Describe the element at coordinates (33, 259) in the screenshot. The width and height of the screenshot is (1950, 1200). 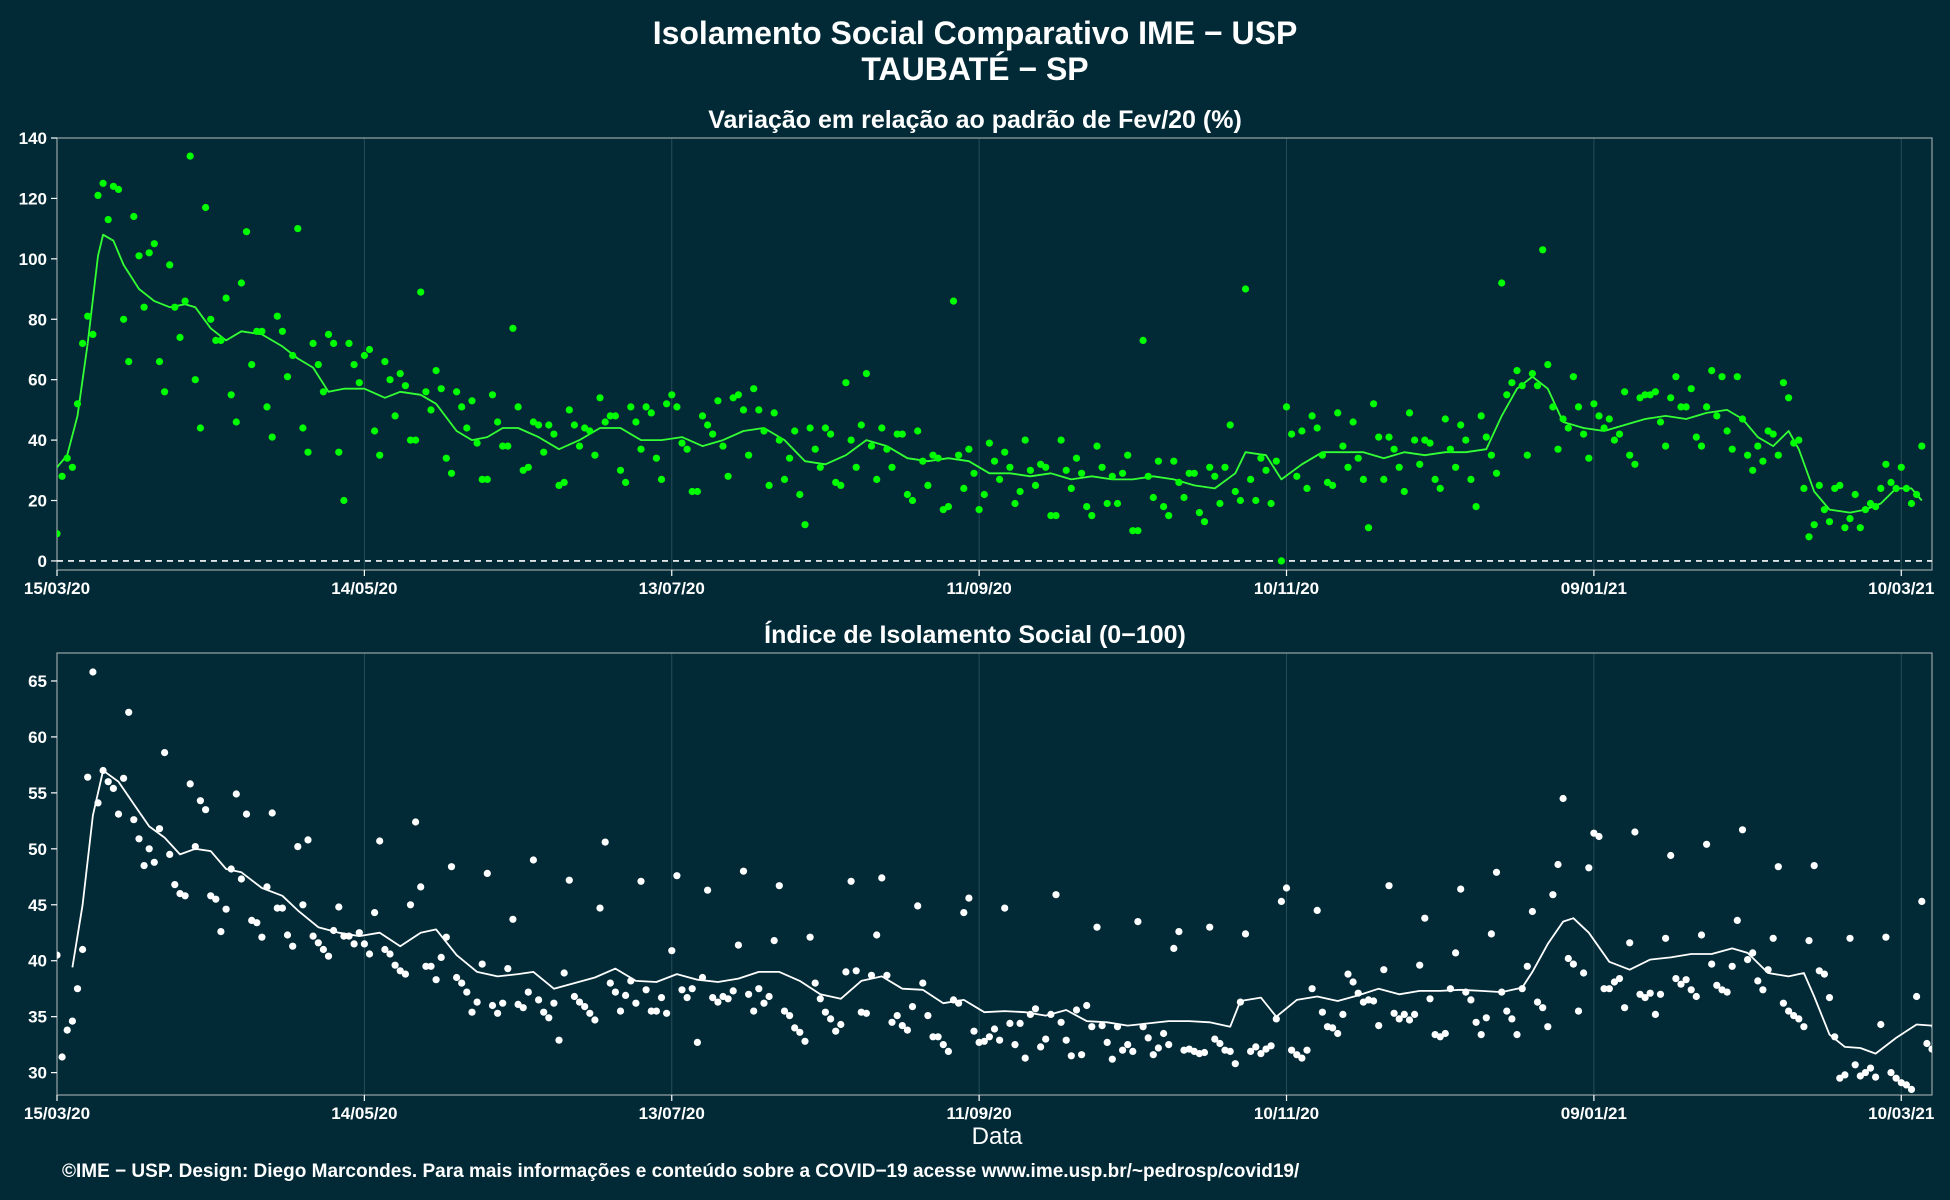
I see `y-tick-label: 100` at that location.